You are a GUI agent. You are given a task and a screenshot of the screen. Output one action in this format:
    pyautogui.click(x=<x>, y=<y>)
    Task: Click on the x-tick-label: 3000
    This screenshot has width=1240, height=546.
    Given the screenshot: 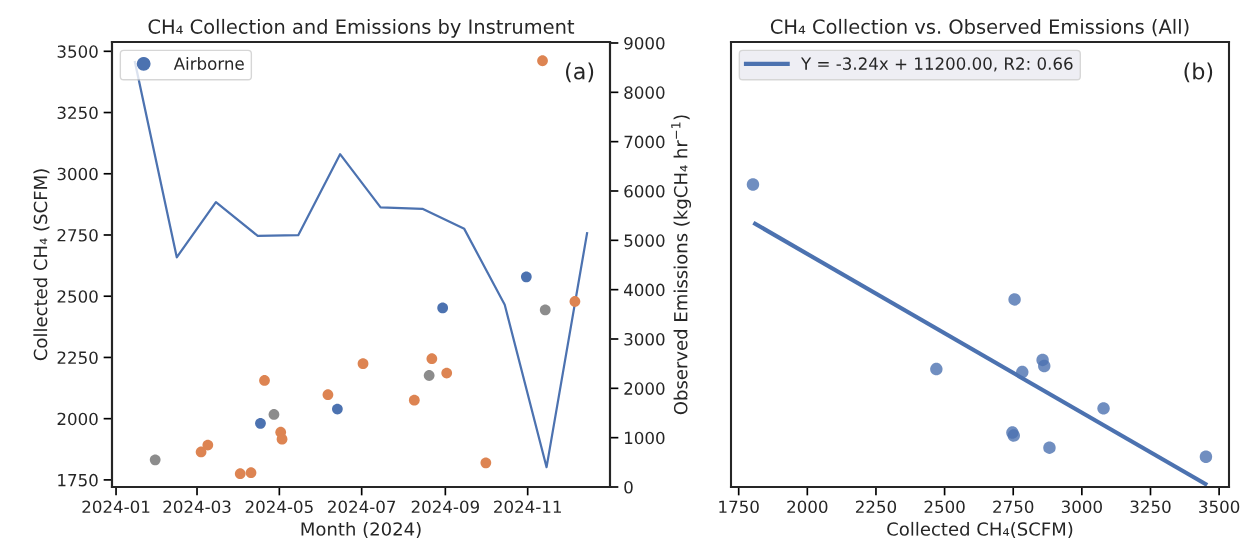 What is the action you would take?
    pyautogui.click(x=1081, y=507)
    